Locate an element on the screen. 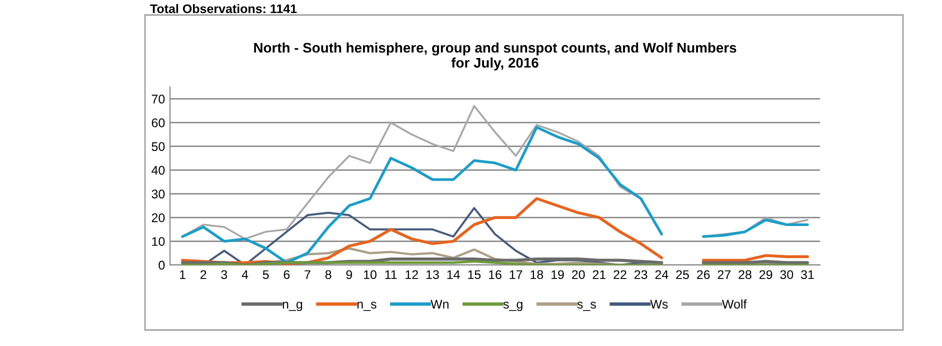 The height and width of the screenshot is (346, 942). y-tick-label: 30 is located at coordinates (158, 194).